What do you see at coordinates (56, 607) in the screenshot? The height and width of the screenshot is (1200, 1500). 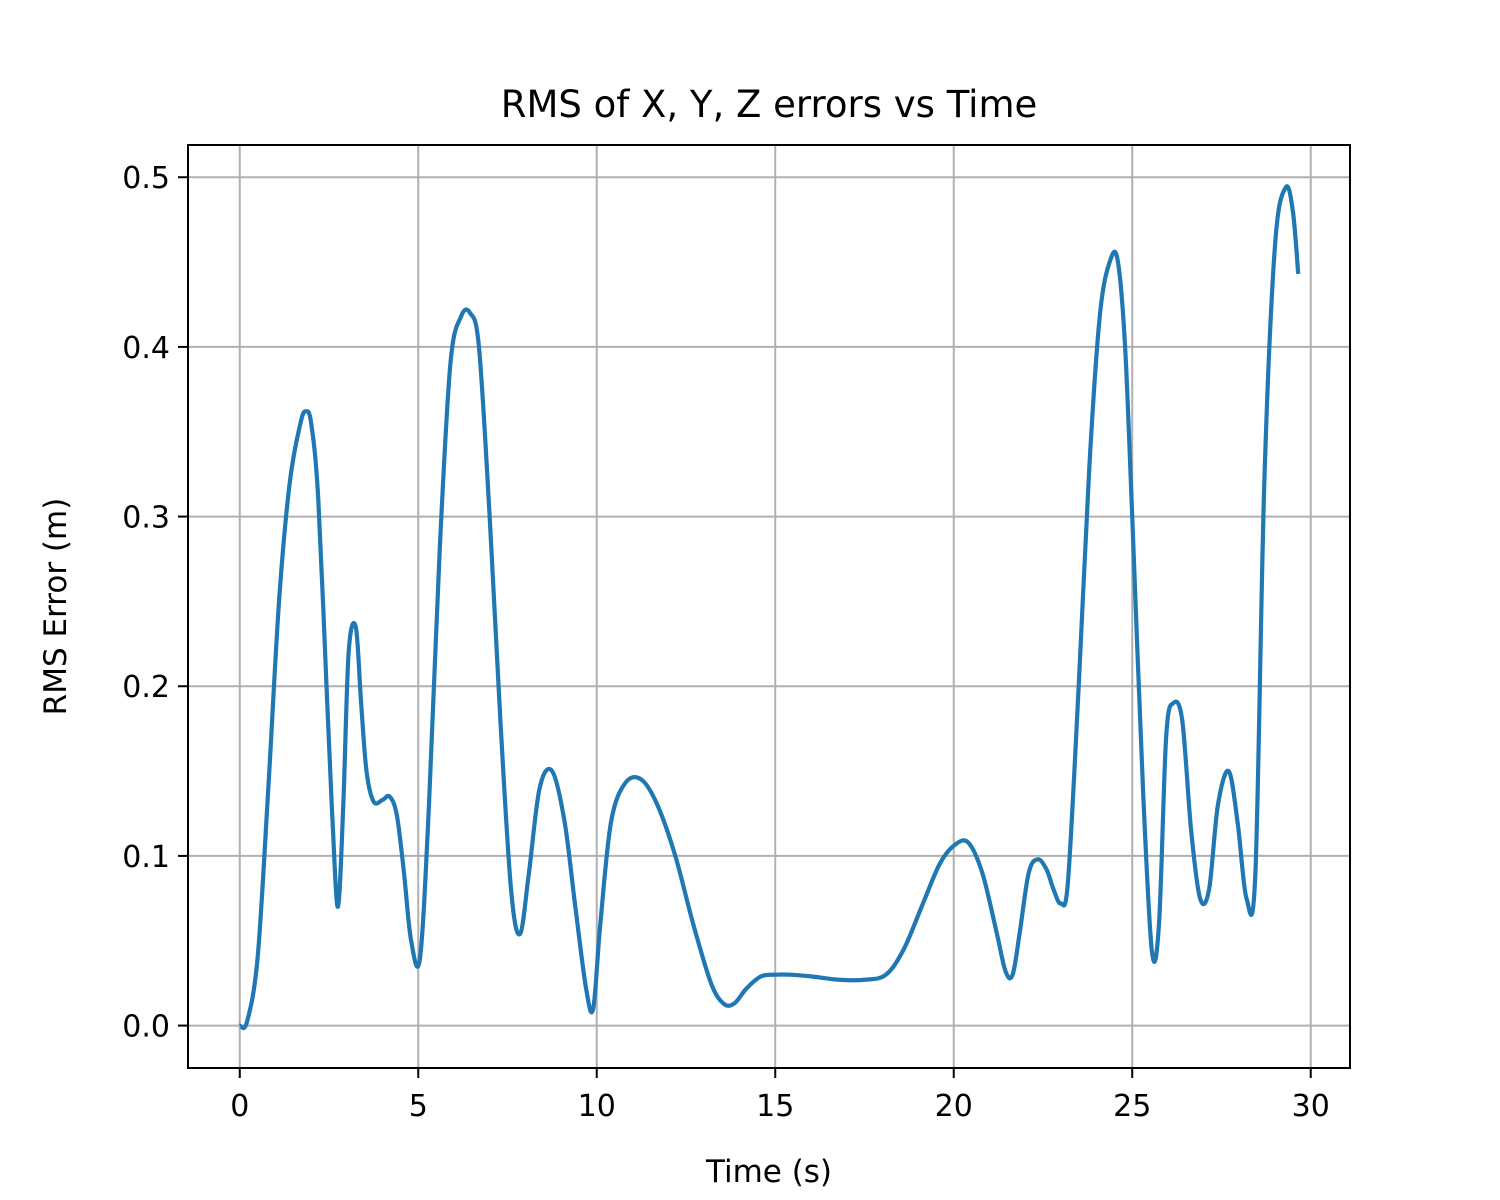 I see `y-axis-label: RMS Error (m)` at bounding box center [56, 607].